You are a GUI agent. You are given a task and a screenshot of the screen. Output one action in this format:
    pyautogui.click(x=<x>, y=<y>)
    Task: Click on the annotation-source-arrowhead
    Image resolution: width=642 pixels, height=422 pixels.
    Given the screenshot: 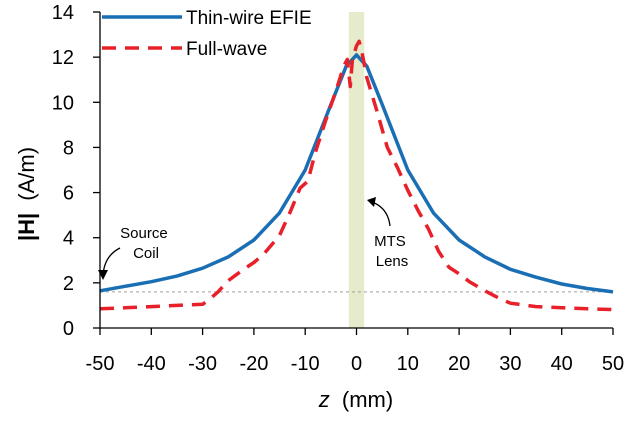 What is the action you would take?
    pyautogui.click(x=103, y=275)
    